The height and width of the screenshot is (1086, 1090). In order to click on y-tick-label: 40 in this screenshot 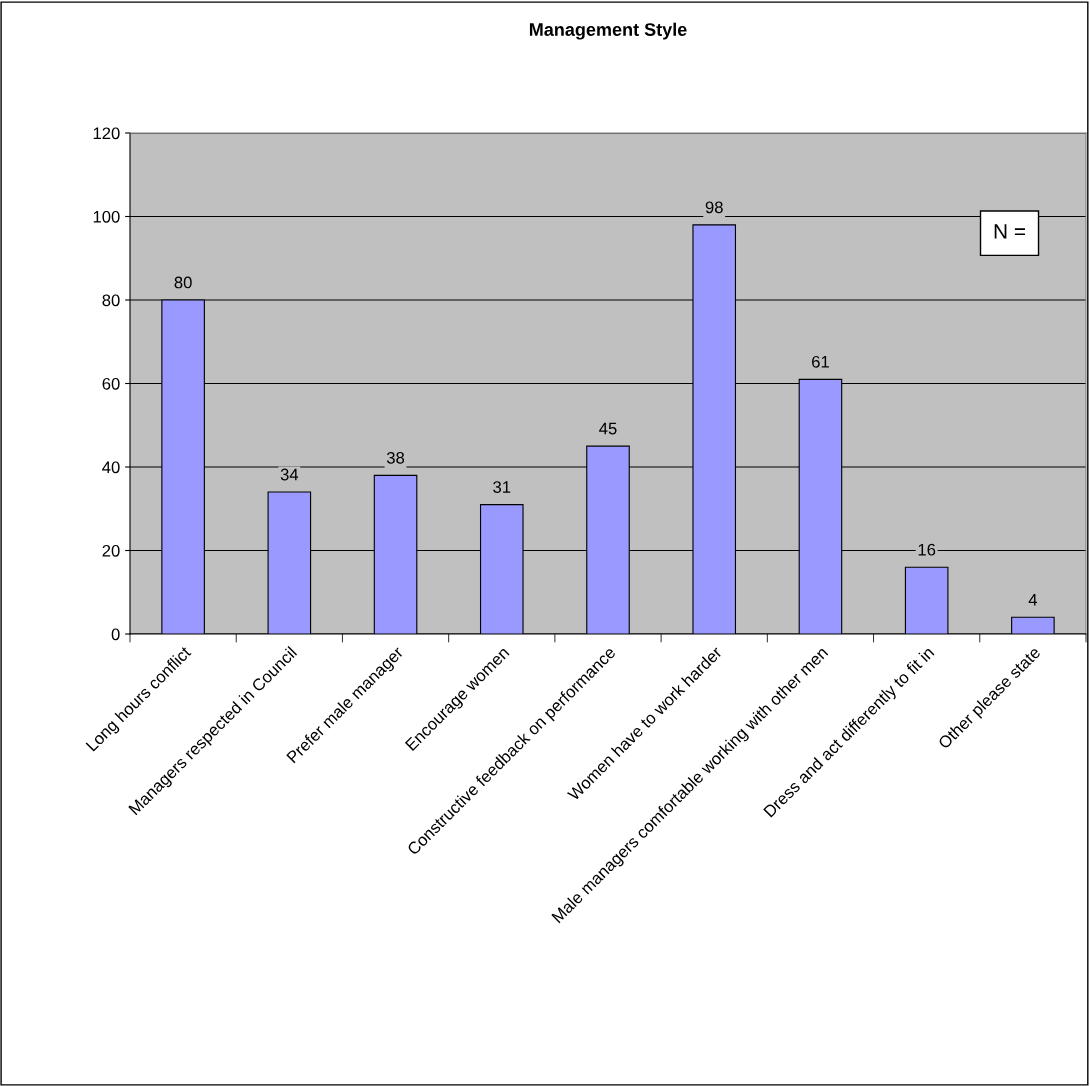, I will do `click(111, 467)`.